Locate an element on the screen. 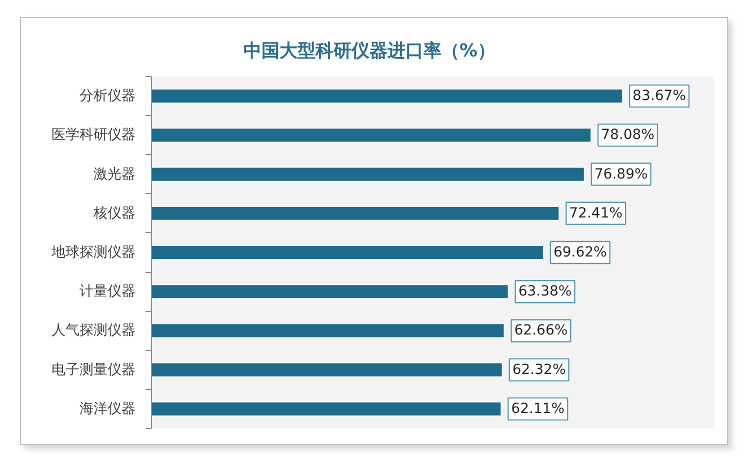  data-label: 69.62% is located at coordinates (580, 252).